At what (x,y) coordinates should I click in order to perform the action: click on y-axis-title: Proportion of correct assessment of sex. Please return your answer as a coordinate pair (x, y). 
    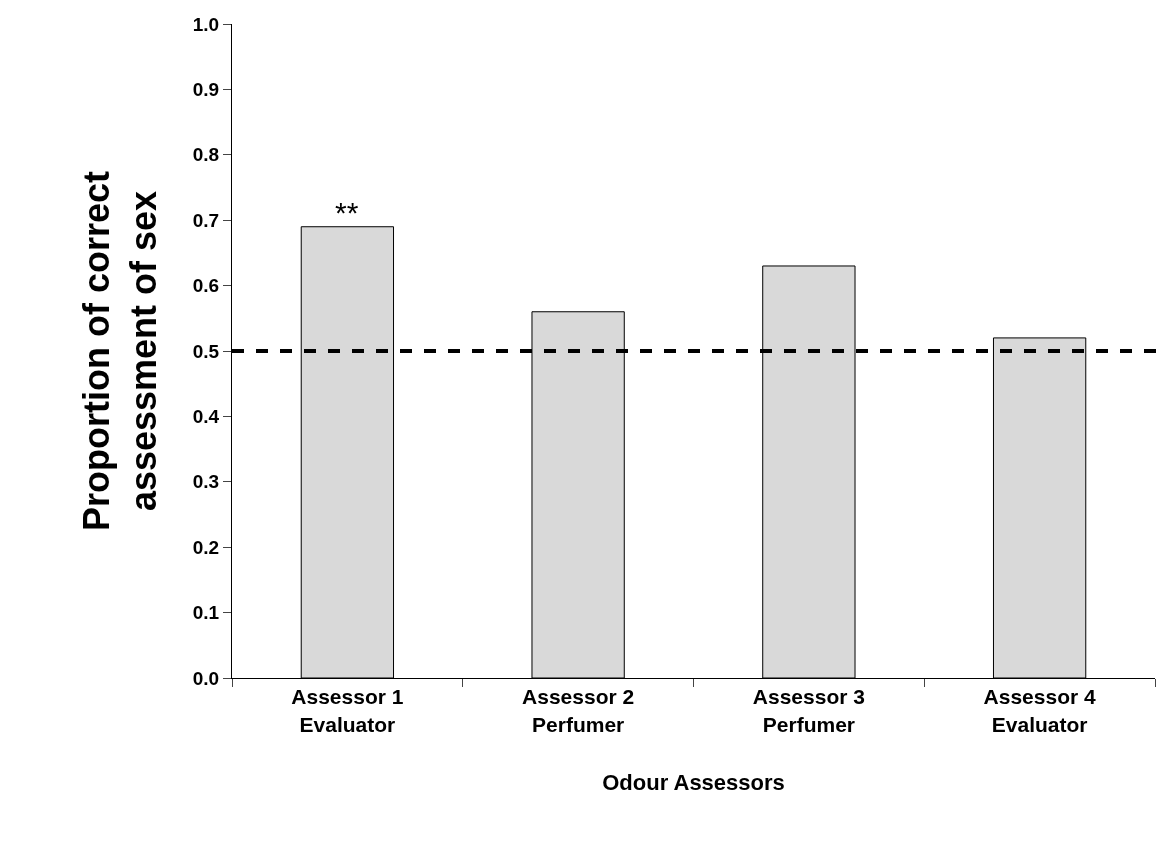
    Looking at the image, I should click on (119, 351).